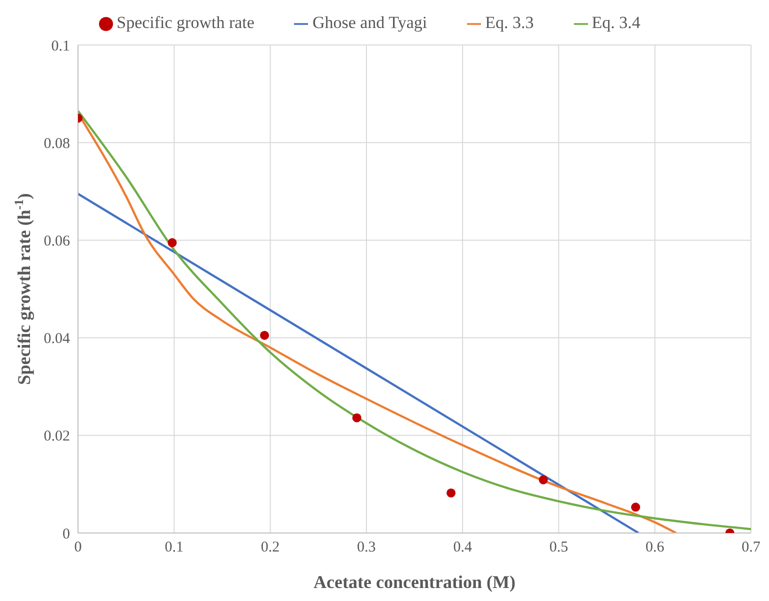  Describe the element at coordinates (185, 22) in the screenshot. I see `legend-label: Specific growth rate` at that location.